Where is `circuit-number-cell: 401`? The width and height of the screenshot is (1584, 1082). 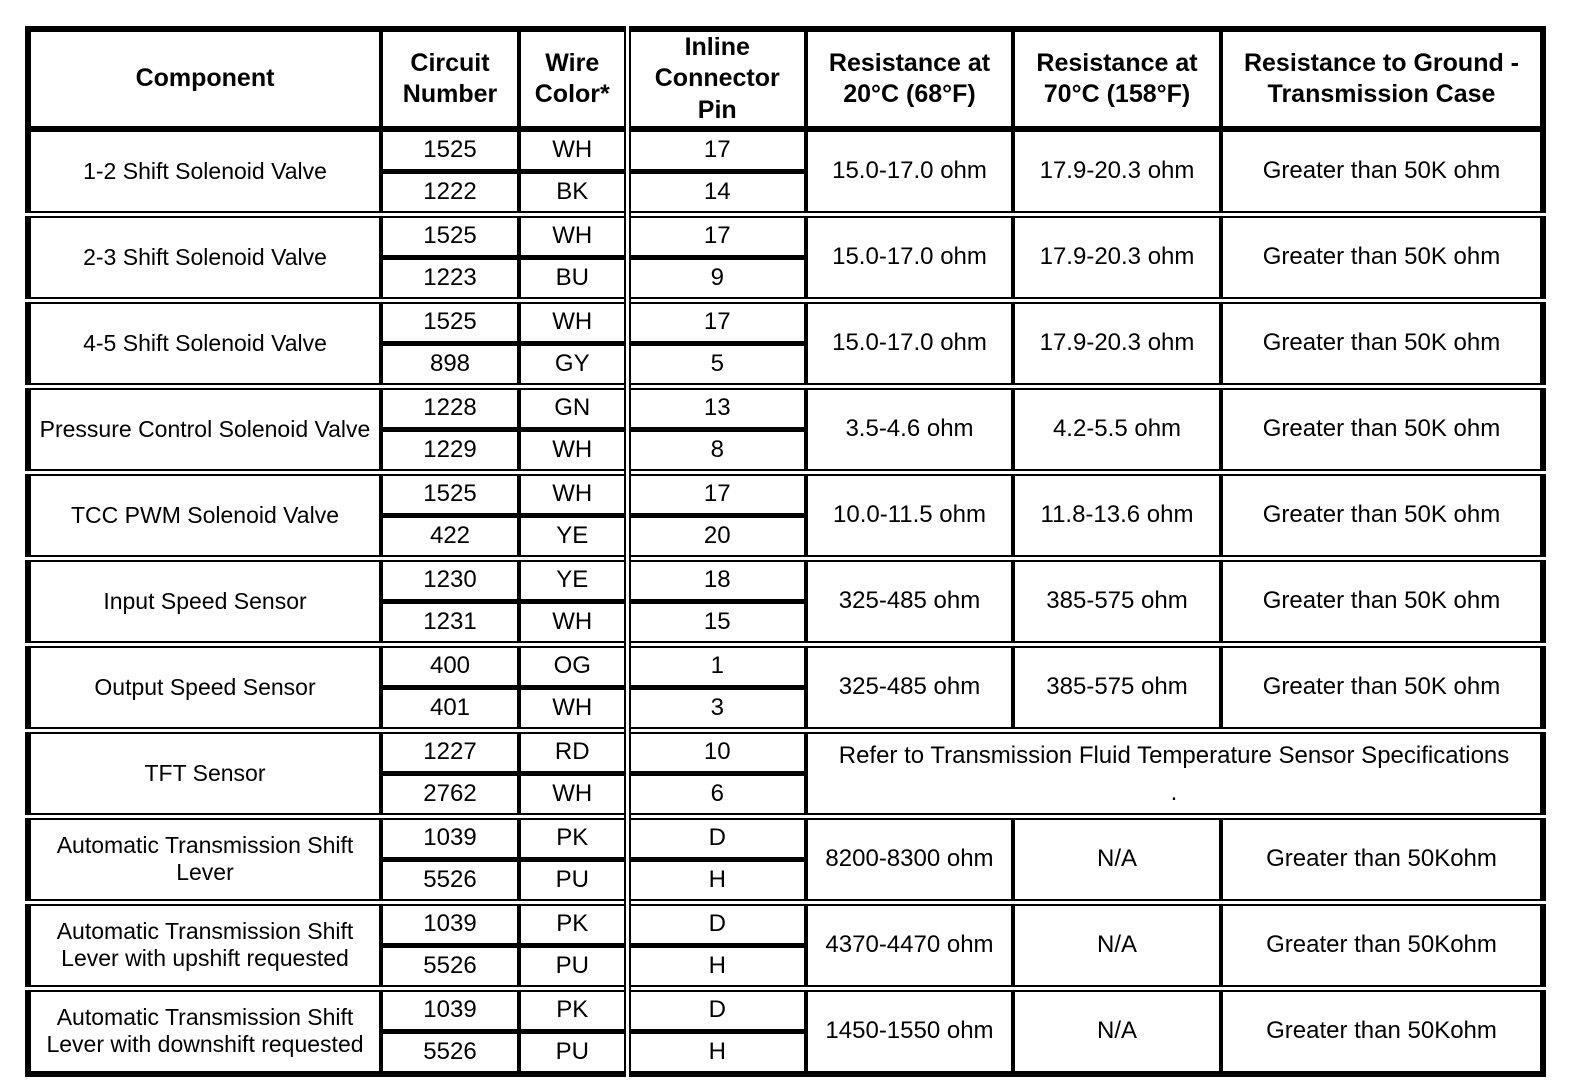
circuit-number-cell: 401 is located at coordinates (450, 708).